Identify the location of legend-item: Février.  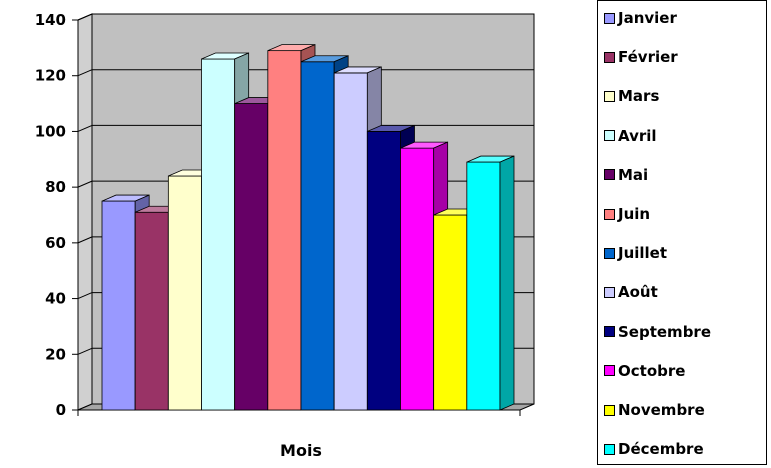
(641, 57).